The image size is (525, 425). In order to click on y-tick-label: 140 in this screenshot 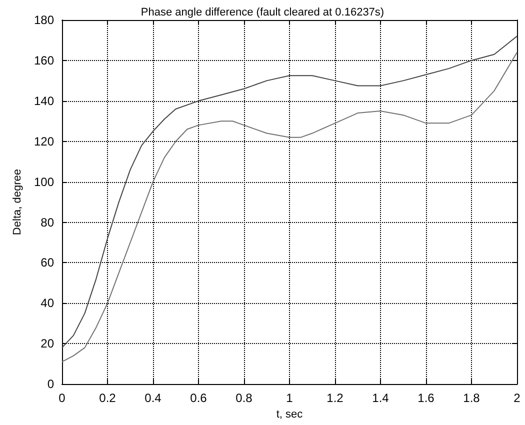, I will do `click(44, 101)`.